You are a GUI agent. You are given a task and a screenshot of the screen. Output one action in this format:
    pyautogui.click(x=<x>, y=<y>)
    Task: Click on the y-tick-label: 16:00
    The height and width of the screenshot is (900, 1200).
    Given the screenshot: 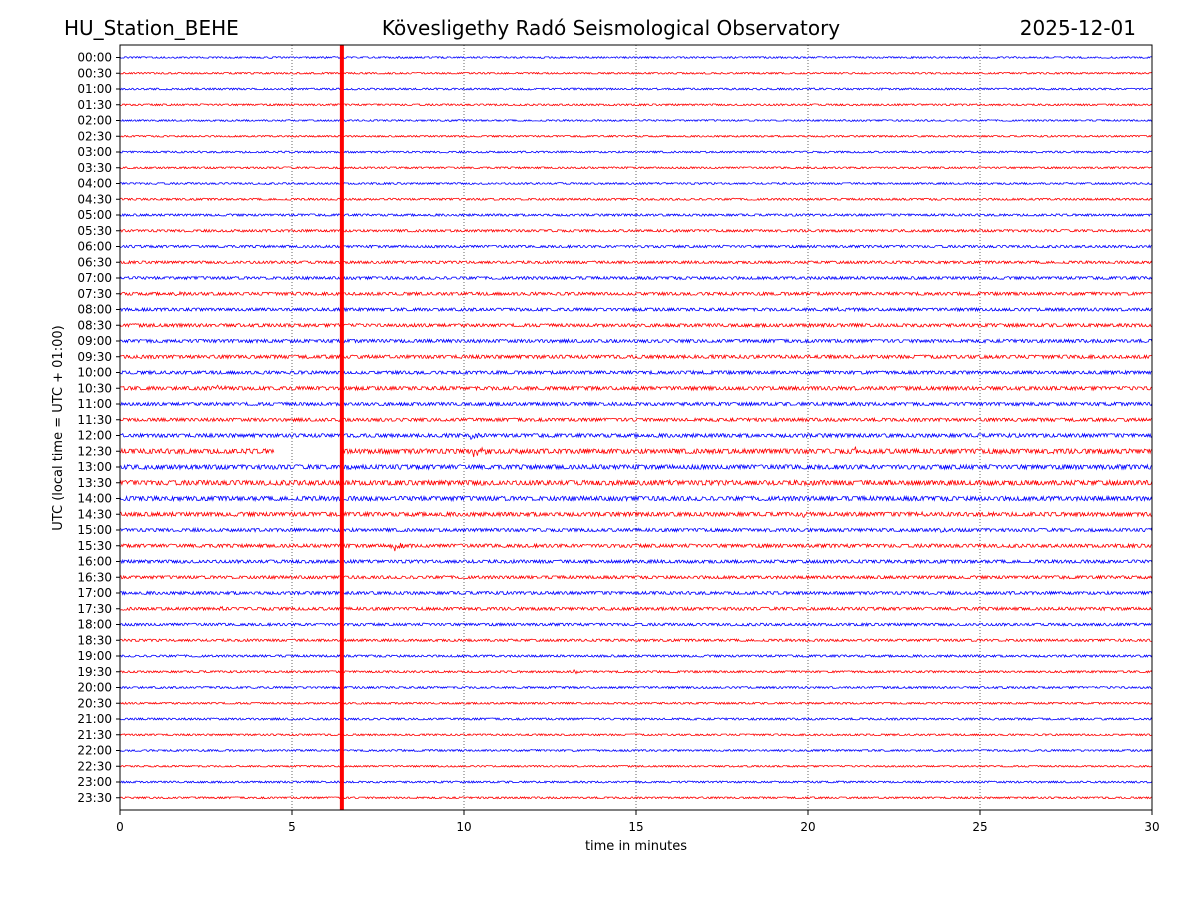 What is the action you would take?
    pyautogui.click(x=94, y=562)
    